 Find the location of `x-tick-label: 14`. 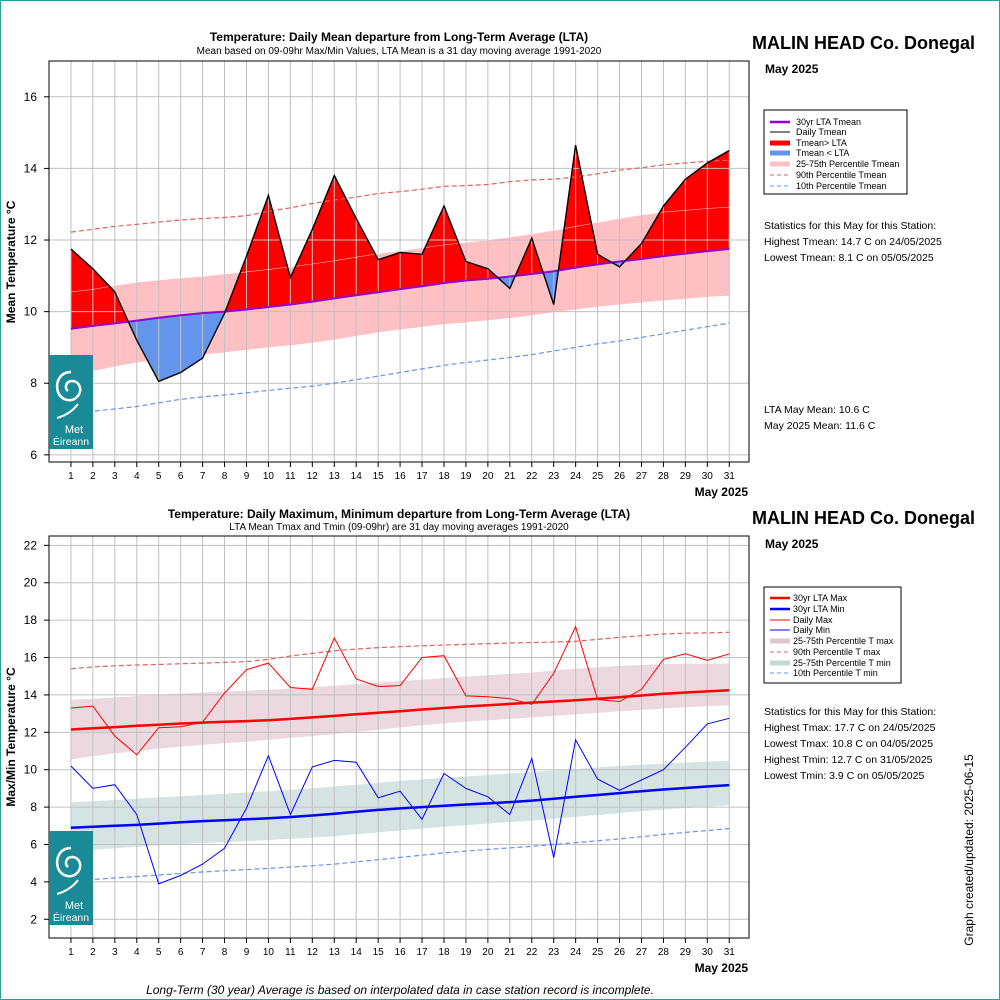

x-tick-label: 14 is located at coordinates (357, 952).